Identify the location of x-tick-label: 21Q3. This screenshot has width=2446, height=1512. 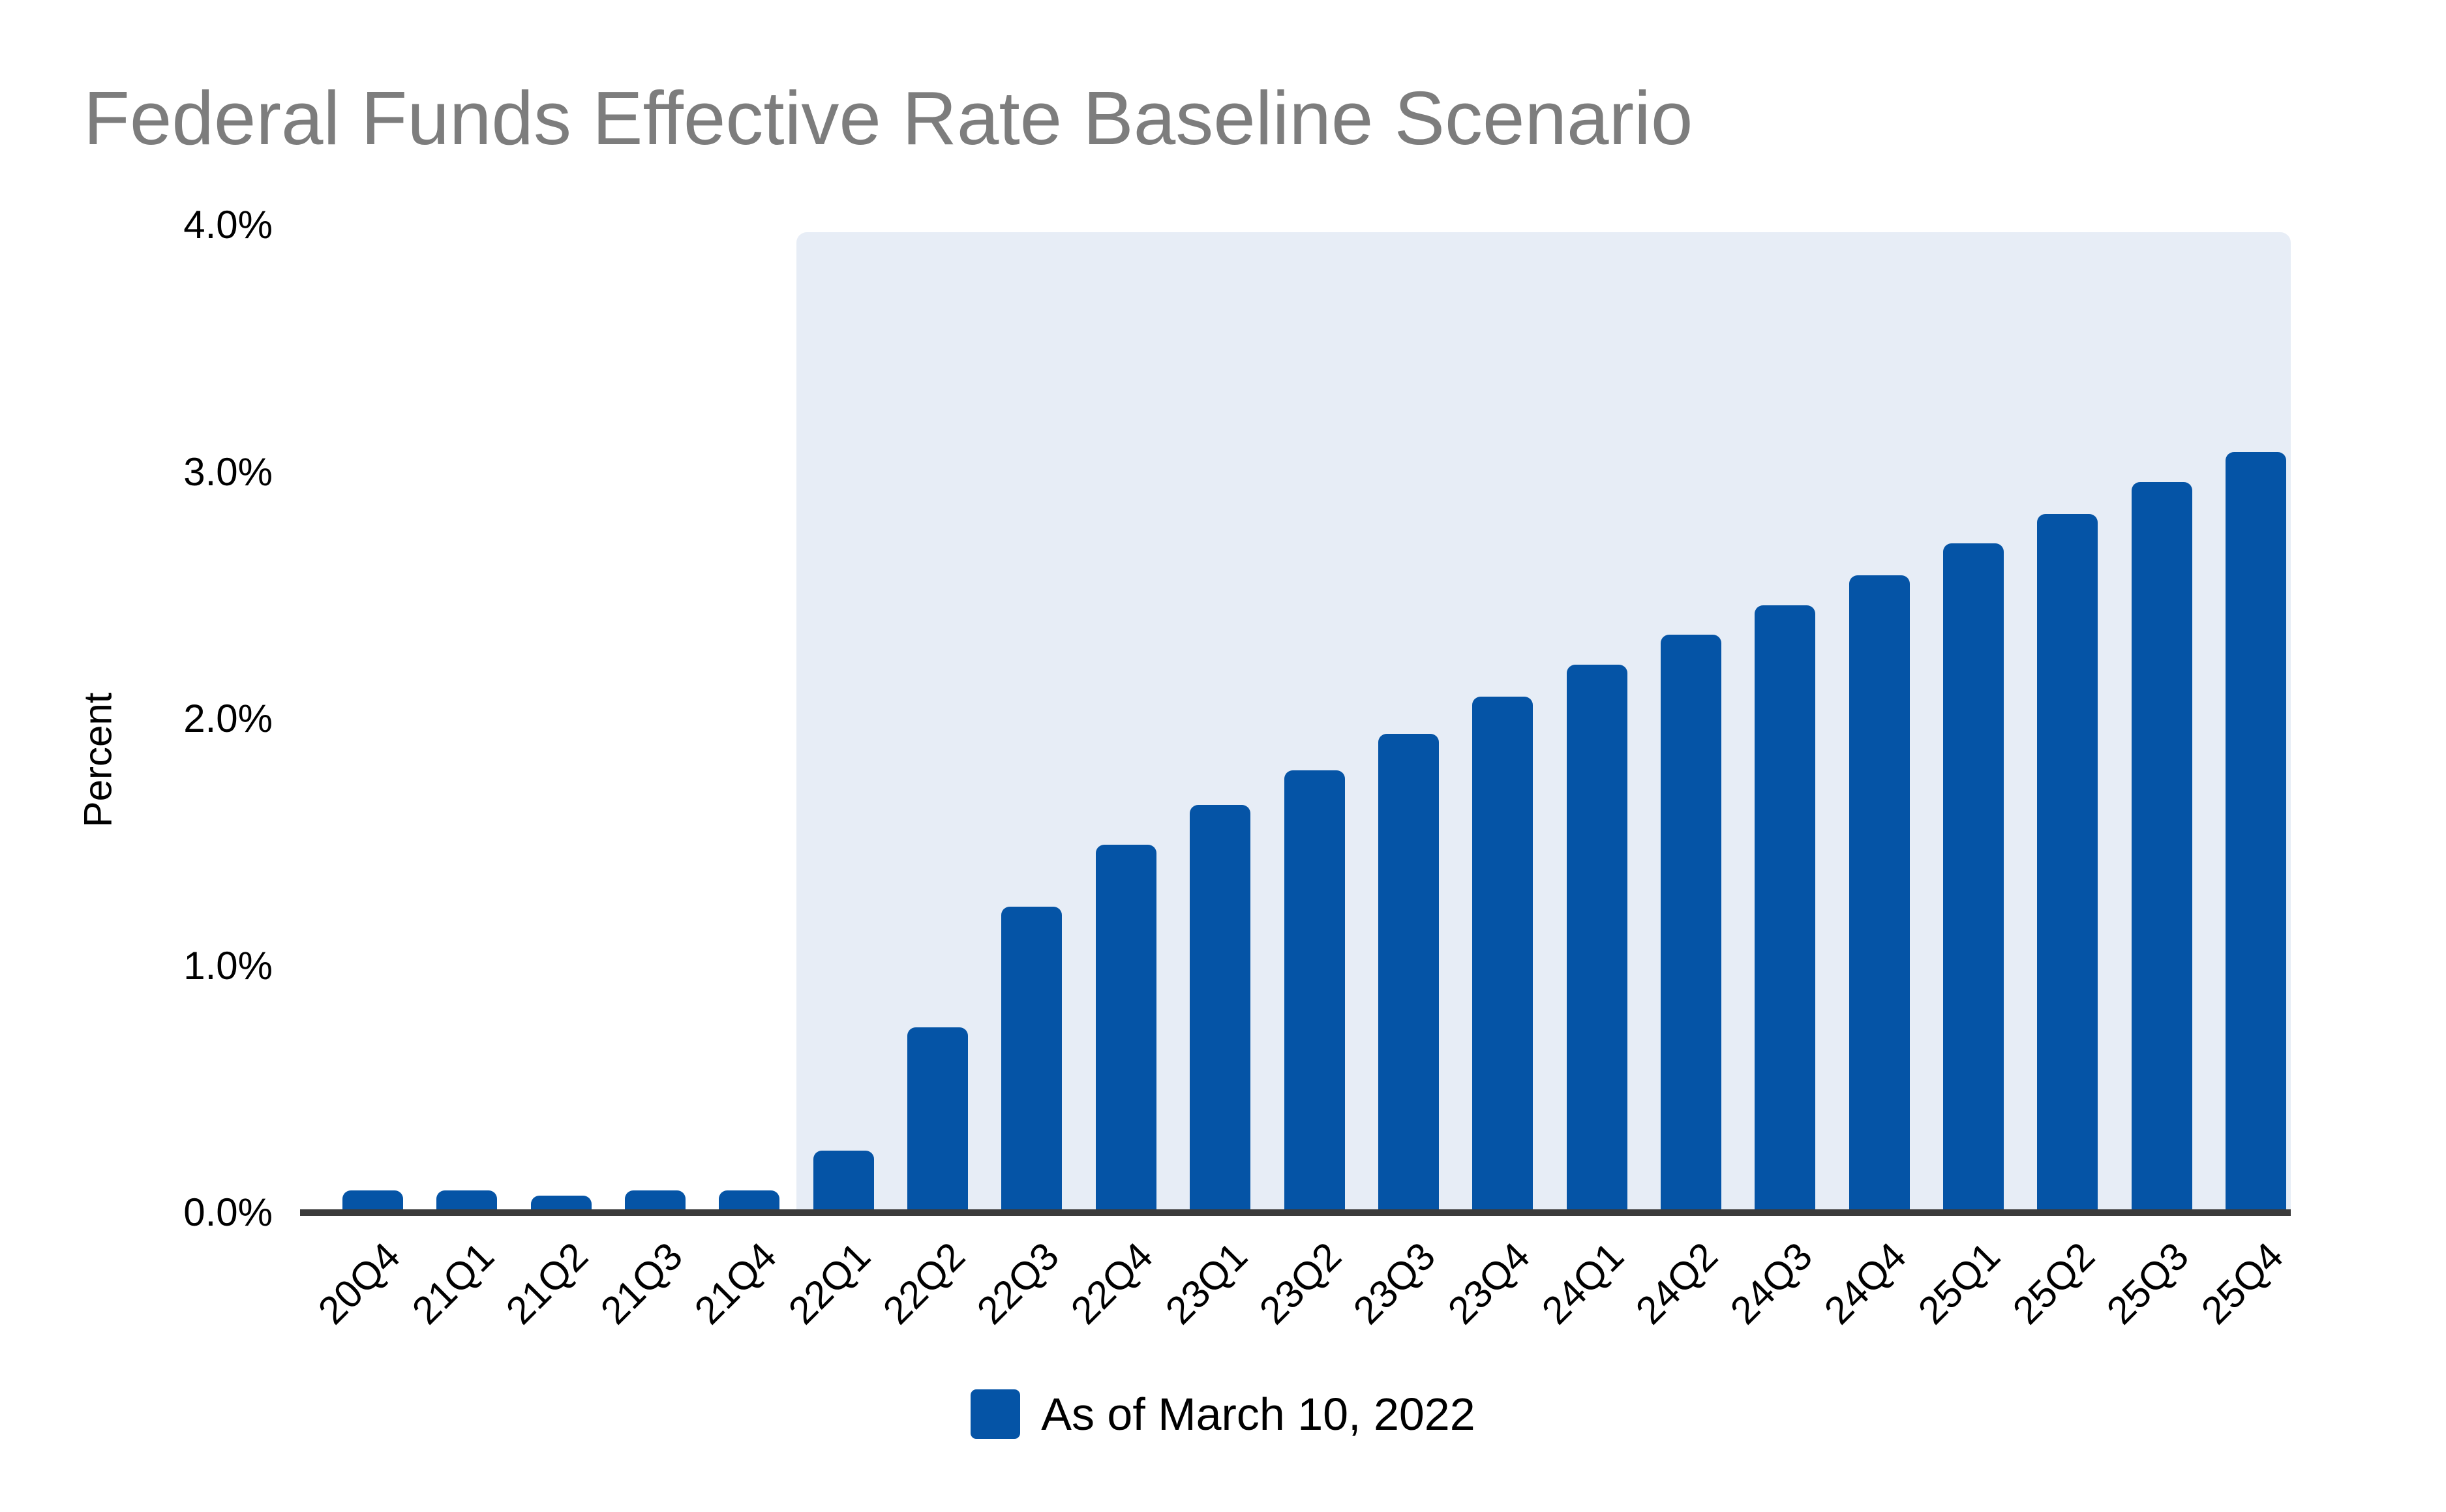
(641, 1283).